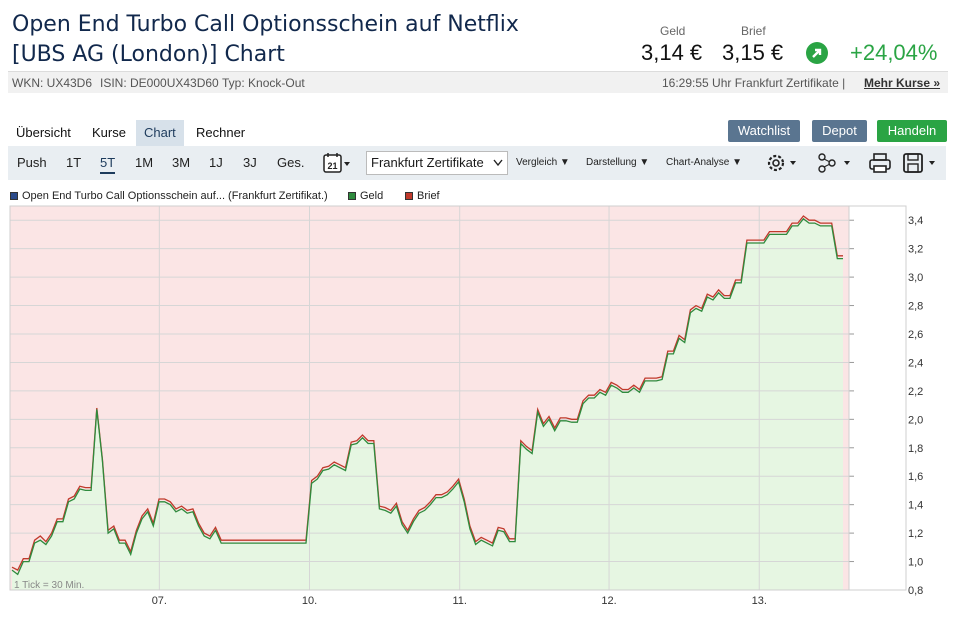 The width and height of the screenshot is (954, 620). I want to click on legend-main-swatch, so click(14, 196).